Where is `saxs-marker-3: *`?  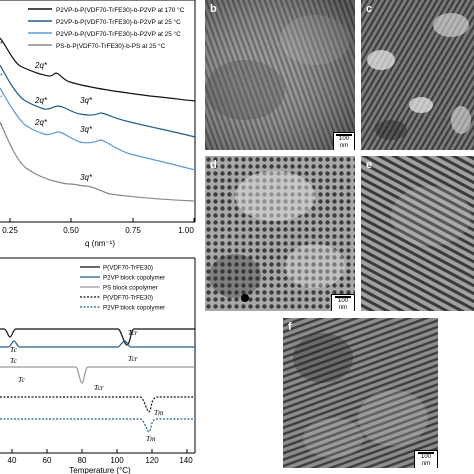 saxs-marker-3: * is located at coordinates (1, 98).